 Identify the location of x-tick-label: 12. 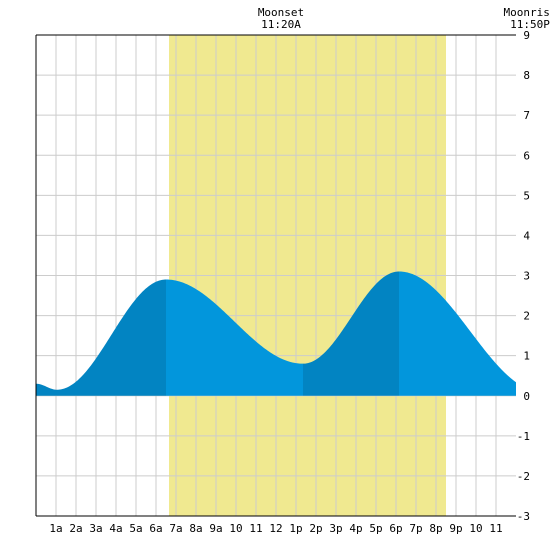
(275, 528).